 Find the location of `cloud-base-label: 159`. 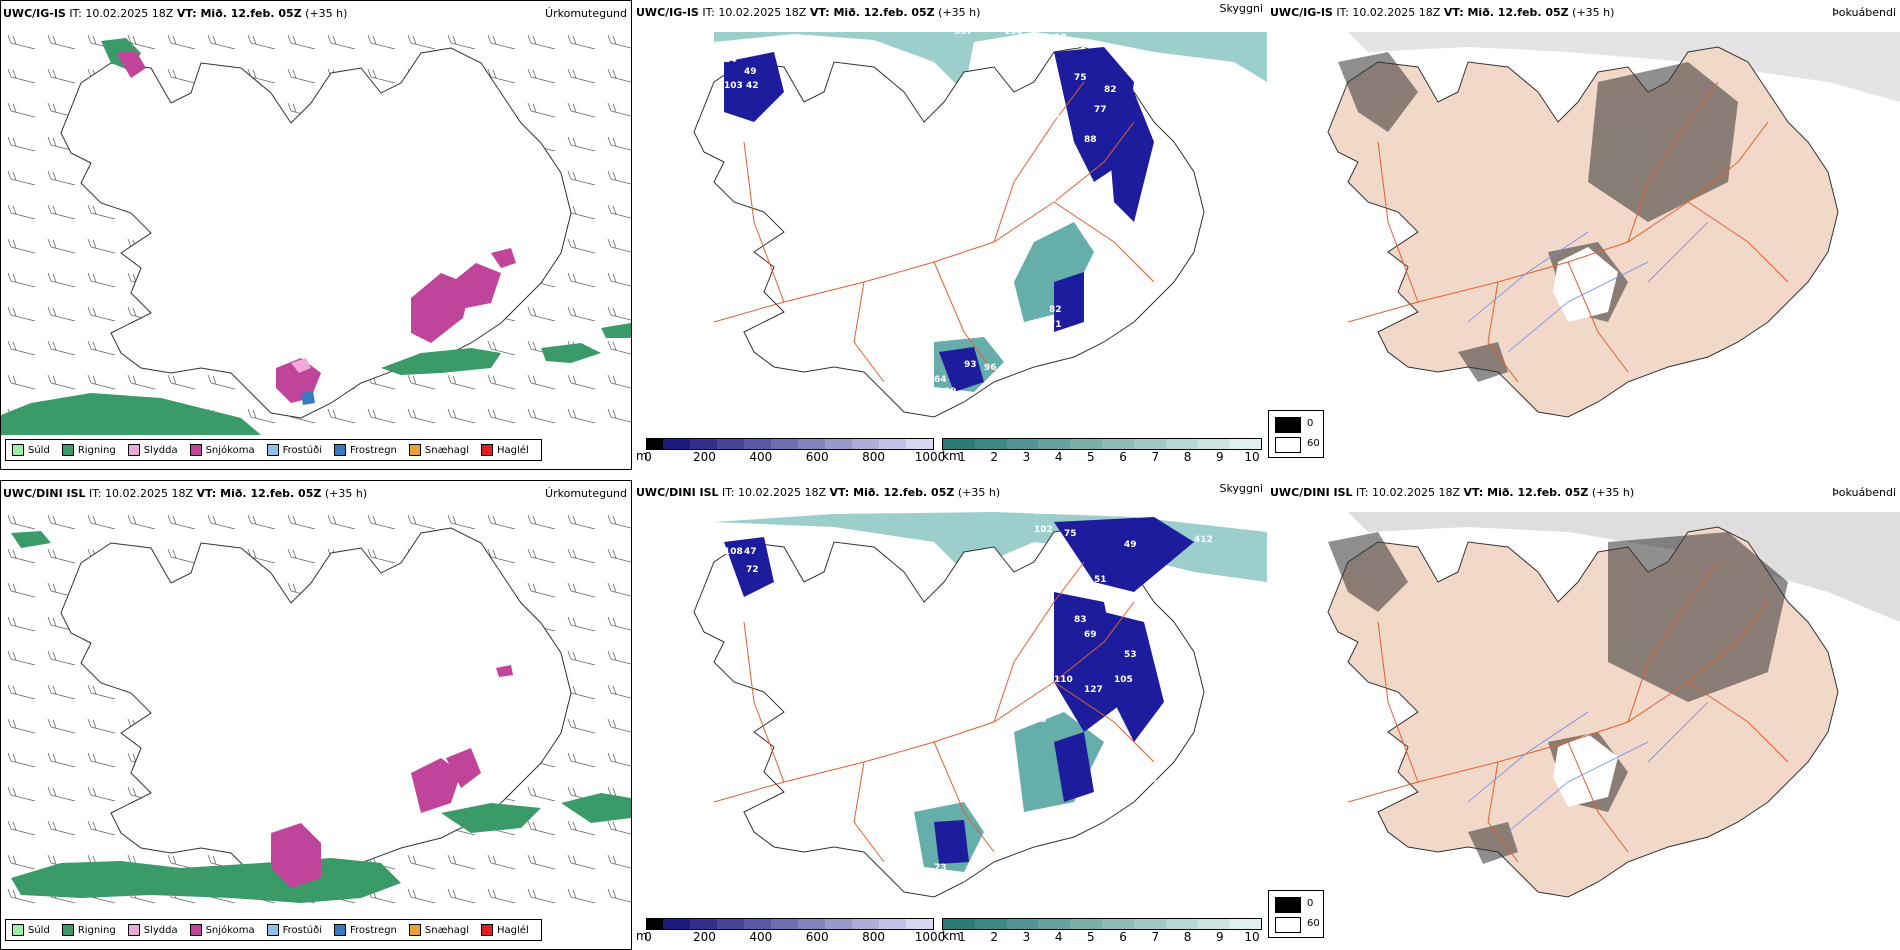

cloud-base-label: 159 is located at coordinates (1043, 512).